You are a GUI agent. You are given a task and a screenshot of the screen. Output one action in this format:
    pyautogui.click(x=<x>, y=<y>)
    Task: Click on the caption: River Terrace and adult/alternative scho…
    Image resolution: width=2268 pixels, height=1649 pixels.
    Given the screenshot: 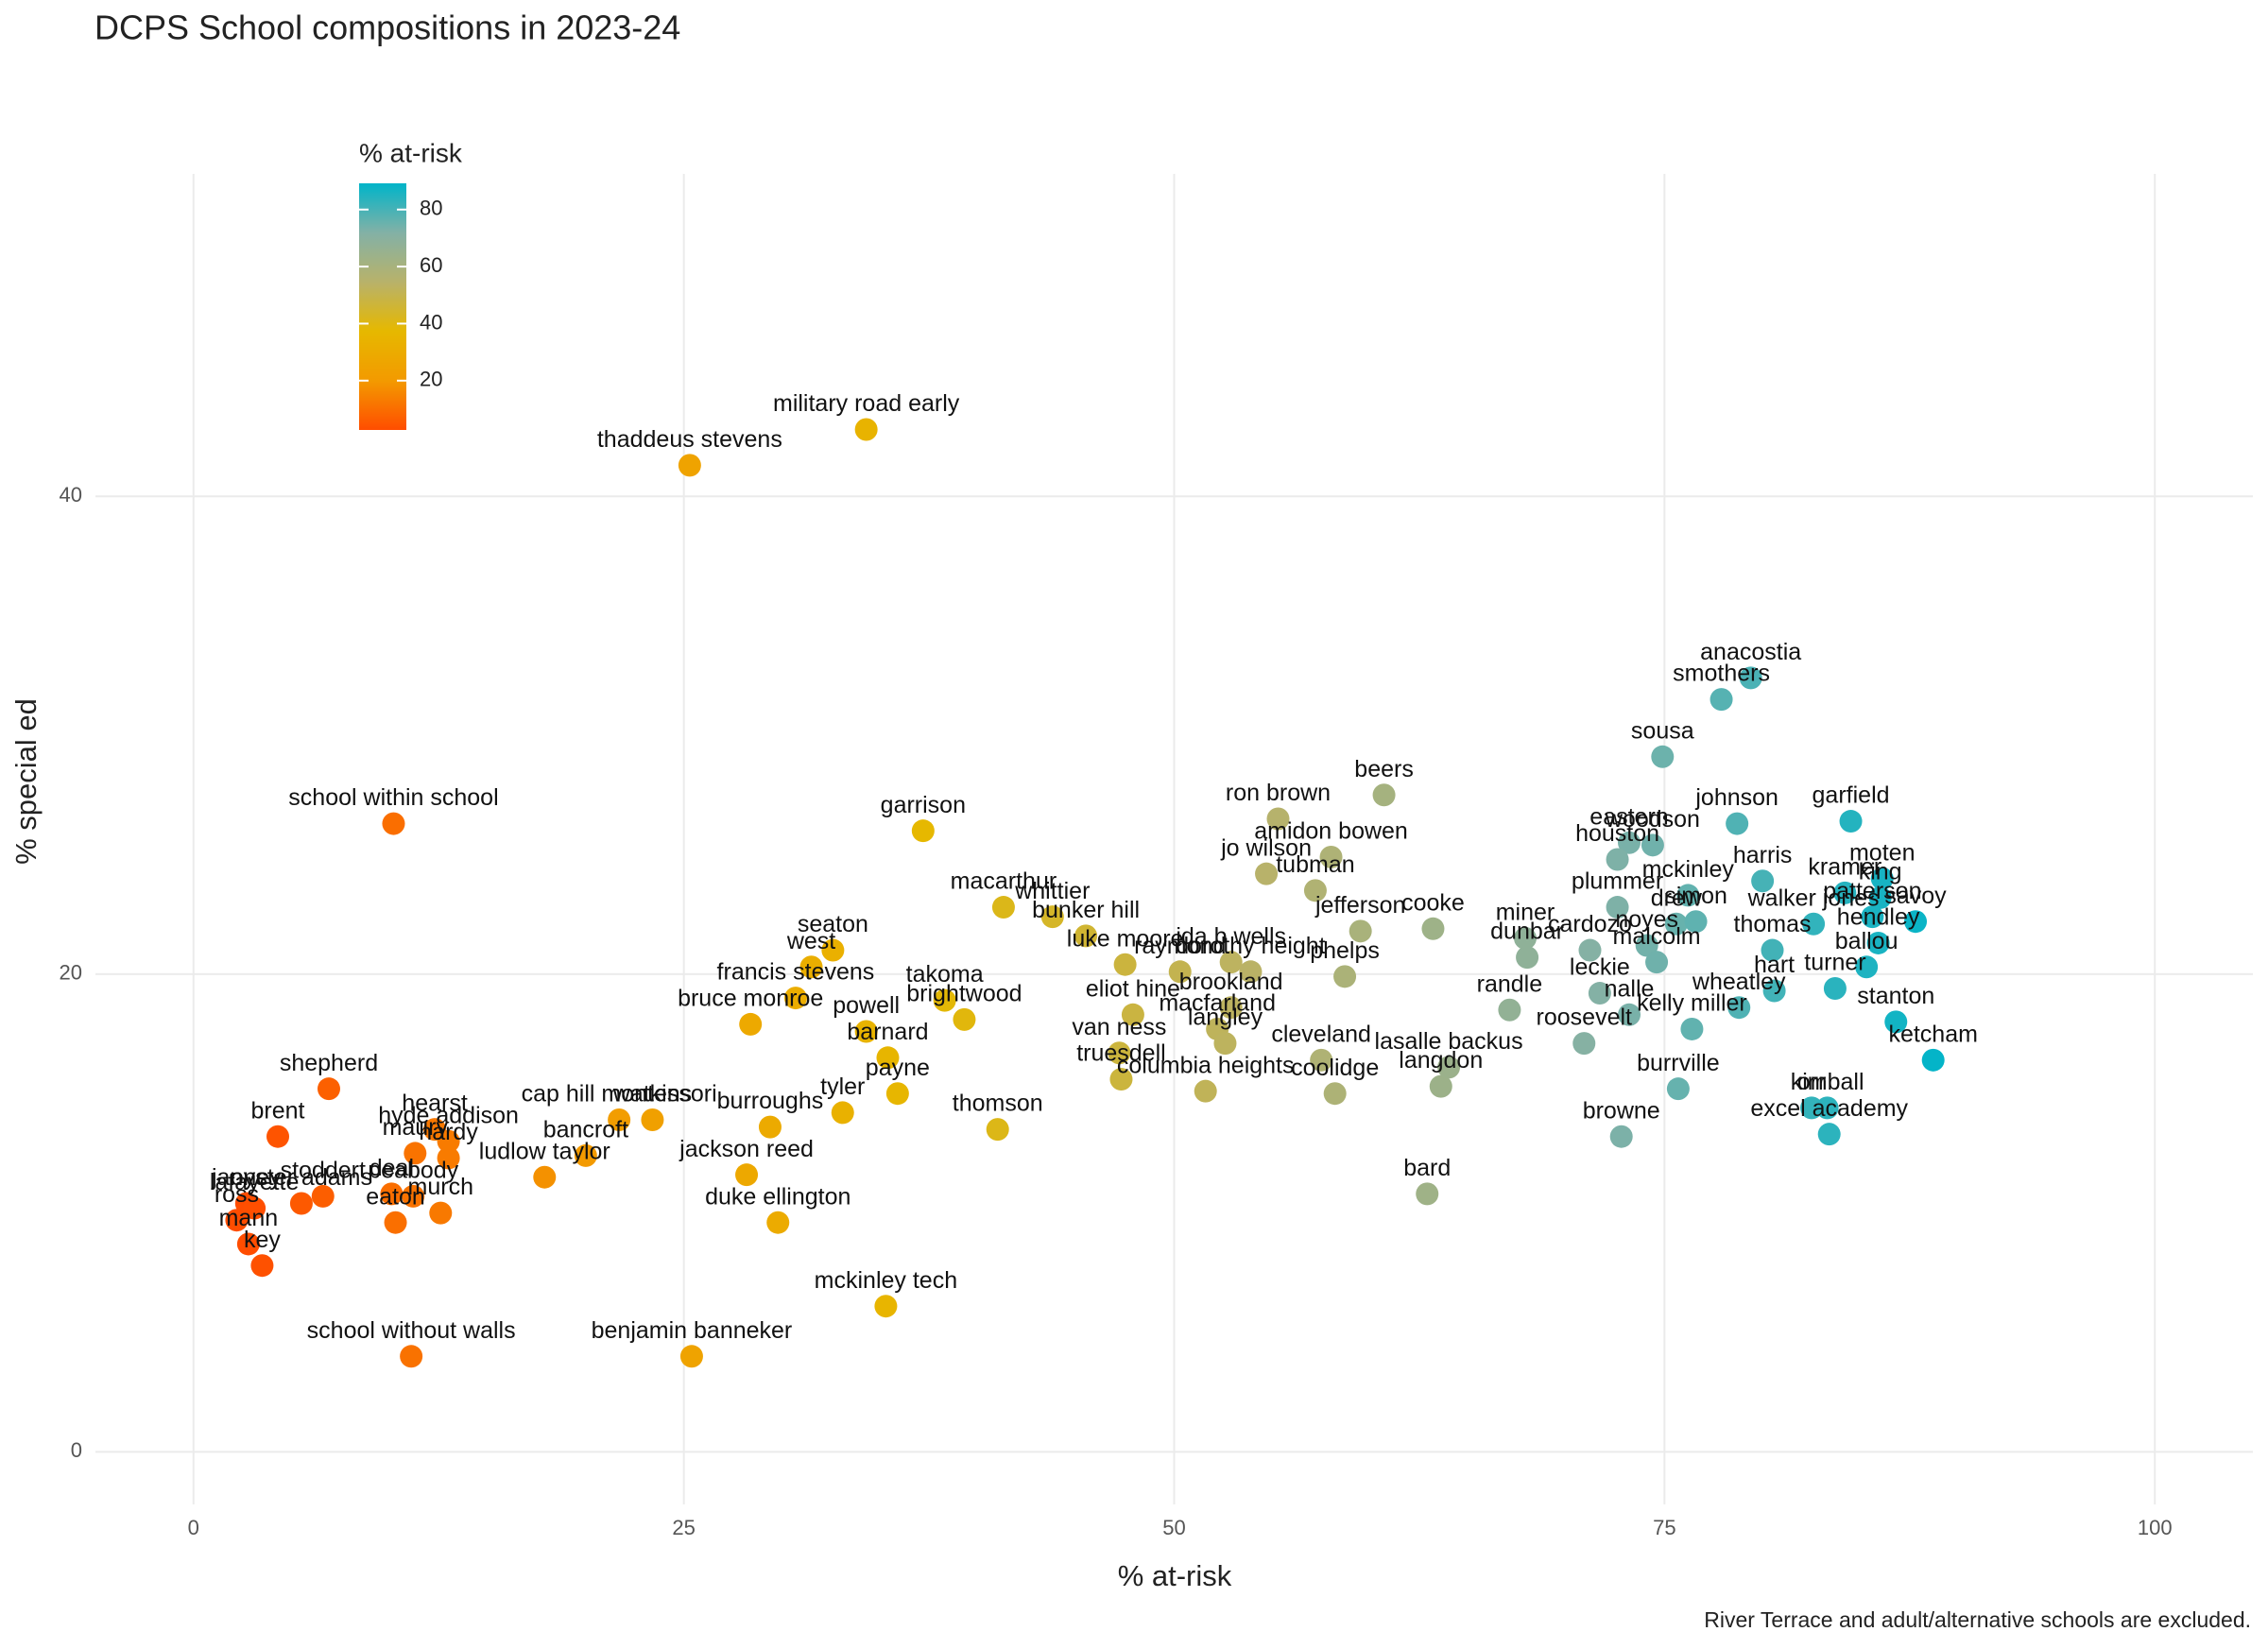 What is the action you would take?
    pyautogui.click(x=1977, y=1619)
    